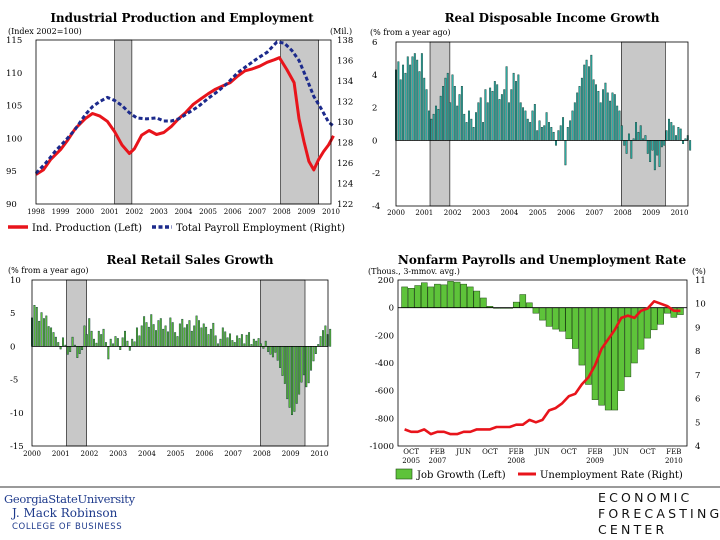 This screenshot has height=540, width=720. I want to click on legend-label-unemployment: Unemployment Rate (Right), so click(611, 475).